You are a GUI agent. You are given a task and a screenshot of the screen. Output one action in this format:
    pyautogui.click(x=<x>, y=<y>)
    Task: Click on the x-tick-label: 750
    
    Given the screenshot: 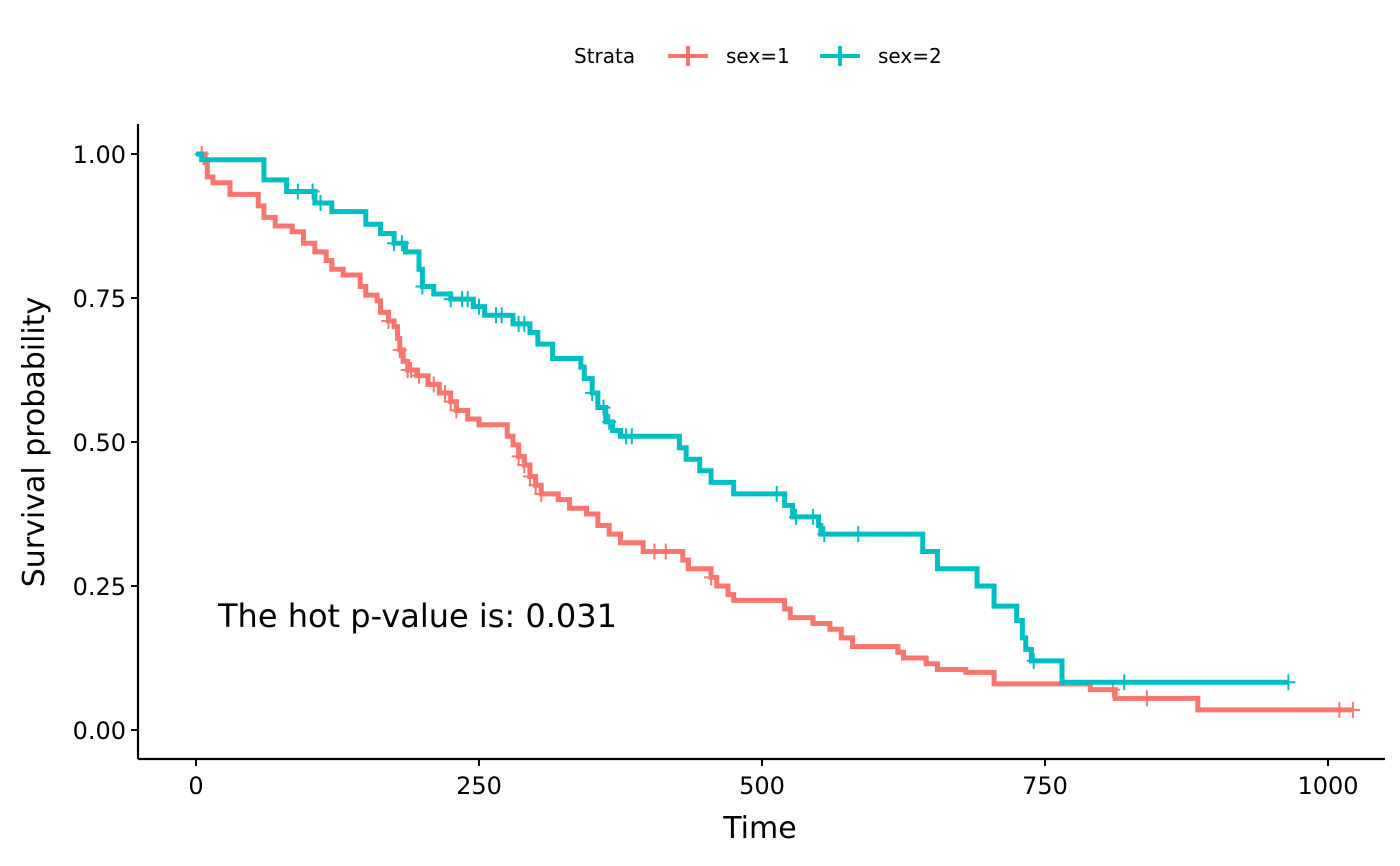 What is the action you would take?
    pyautogui.click(x=1045, y=786)
    